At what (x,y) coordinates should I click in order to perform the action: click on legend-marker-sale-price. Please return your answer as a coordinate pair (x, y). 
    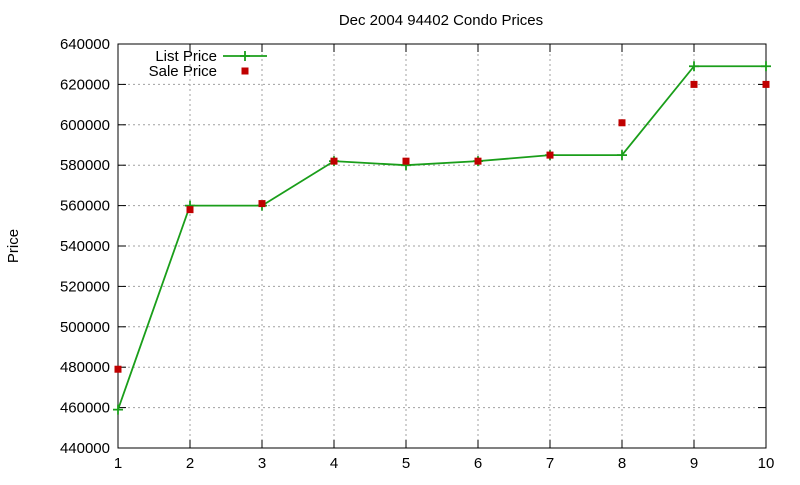
    Looking at the image, I should click on (245, 71).